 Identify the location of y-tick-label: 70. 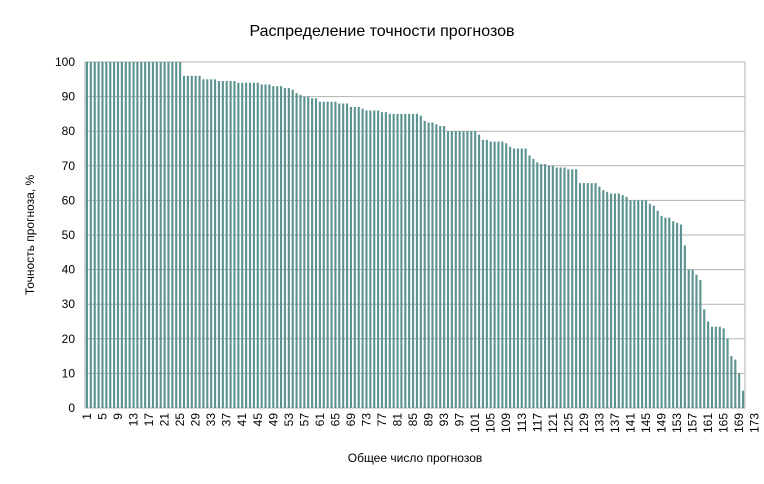
(69, 166).